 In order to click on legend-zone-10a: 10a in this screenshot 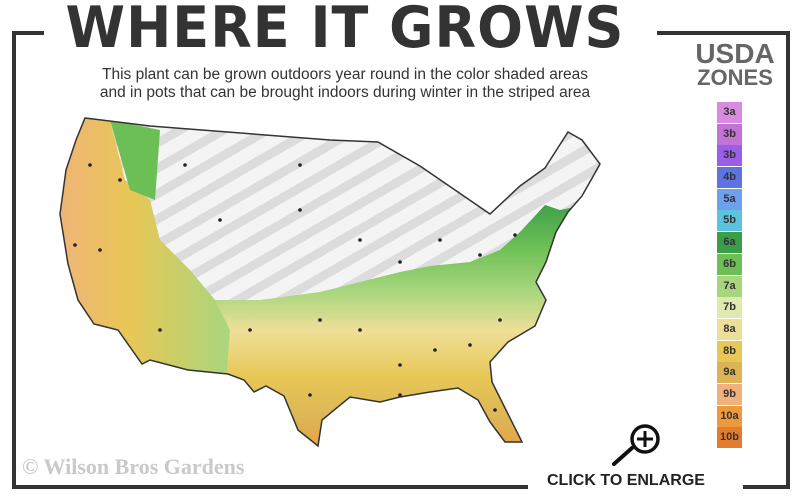, I will do `click(729, 416)`.